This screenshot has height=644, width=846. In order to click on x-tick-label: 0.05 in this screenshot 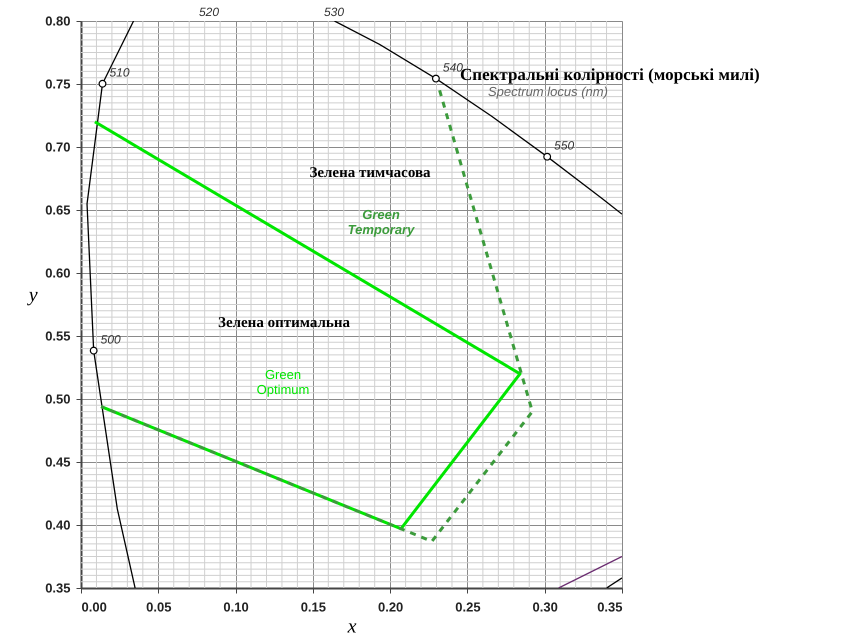, I will do `click(159, 607)`.